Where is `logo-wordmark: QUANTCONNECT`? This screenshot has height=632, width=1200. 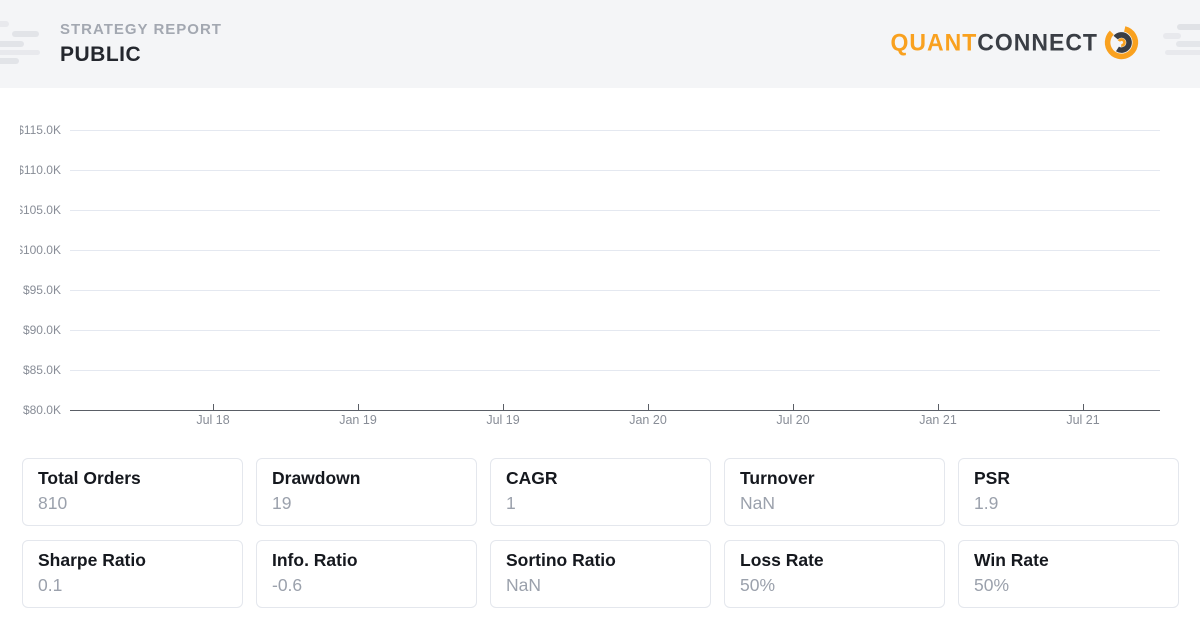 logo-wordmark: QUANTCONNECT is located at coordinates (994, 42).